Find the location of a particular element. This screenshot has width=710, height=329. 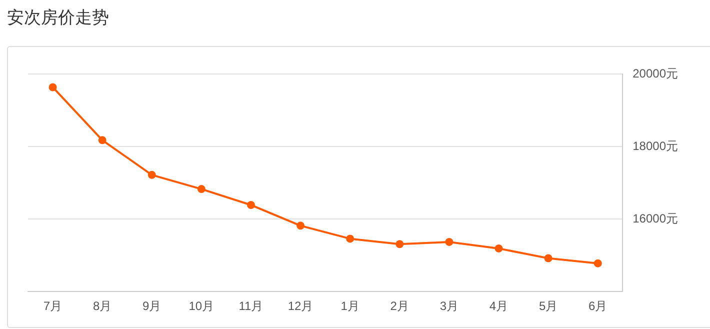

y-tick-label: 18000元 is located at coordinates (655, 145).